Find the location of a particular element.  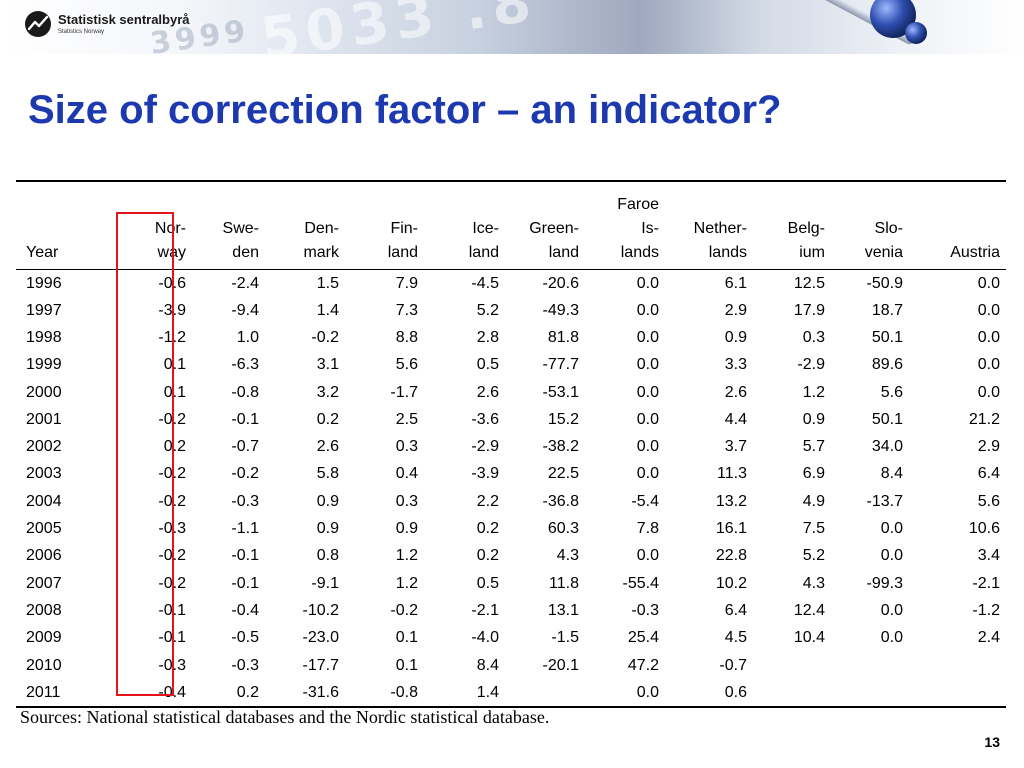

decorative-digits: 5033 .8 is located at coordinates (398, 27).